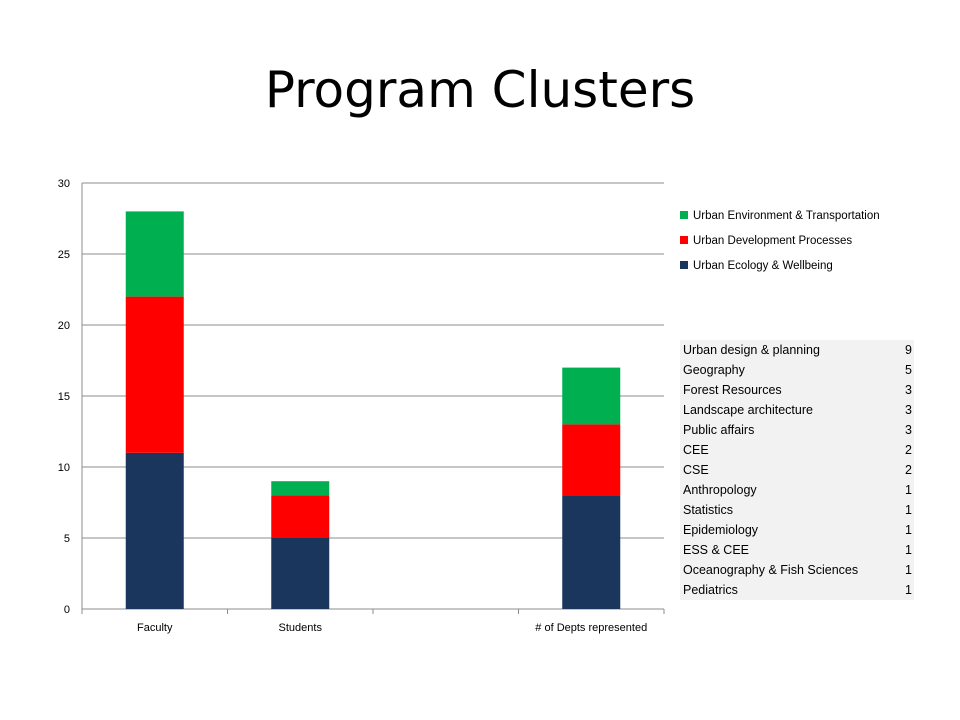 This screenshot has width=960, height=720. I want to click on y-tick-label: 5, so click(67, 539).